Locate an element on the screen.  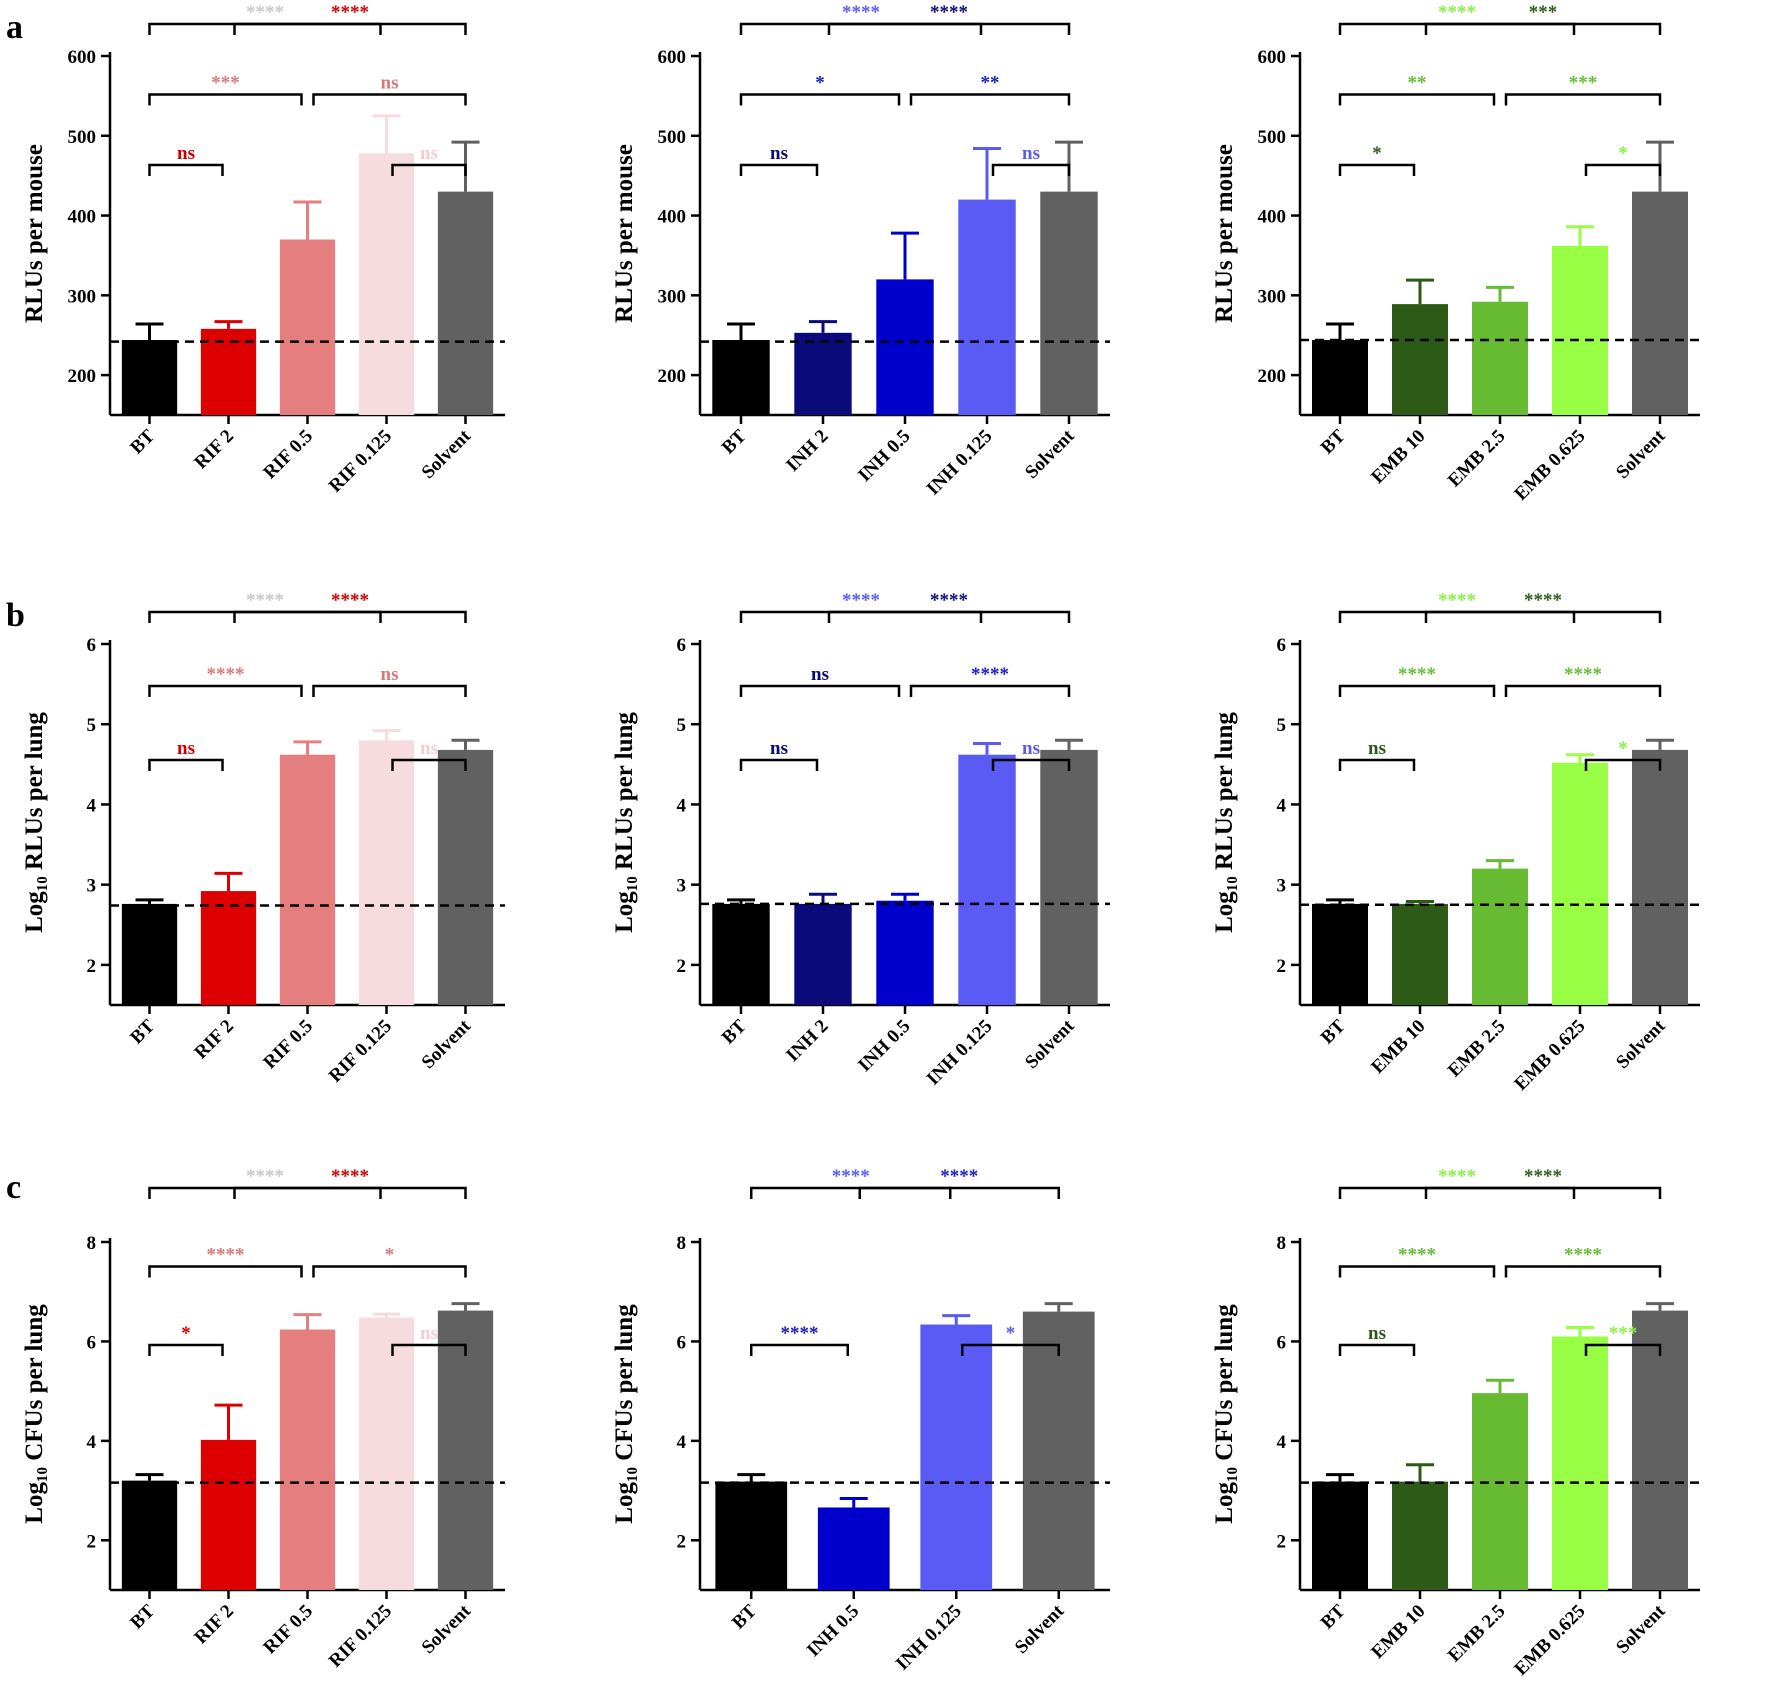
y-tick-label: 200 is located at coordinates (672, 376).